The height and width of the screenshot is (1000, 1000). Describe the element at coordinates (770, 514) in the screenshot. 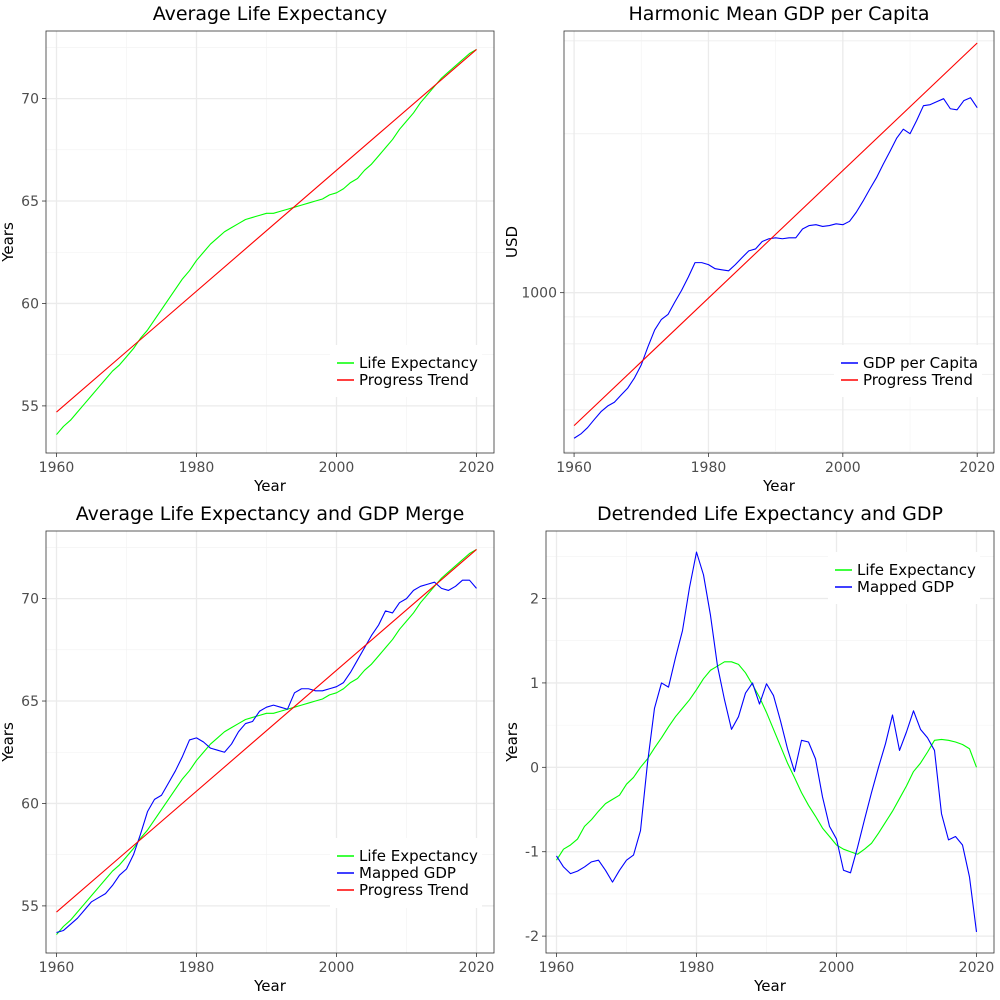

I see `chart-title: Detrended Life Expectancy and GDP` at that location.